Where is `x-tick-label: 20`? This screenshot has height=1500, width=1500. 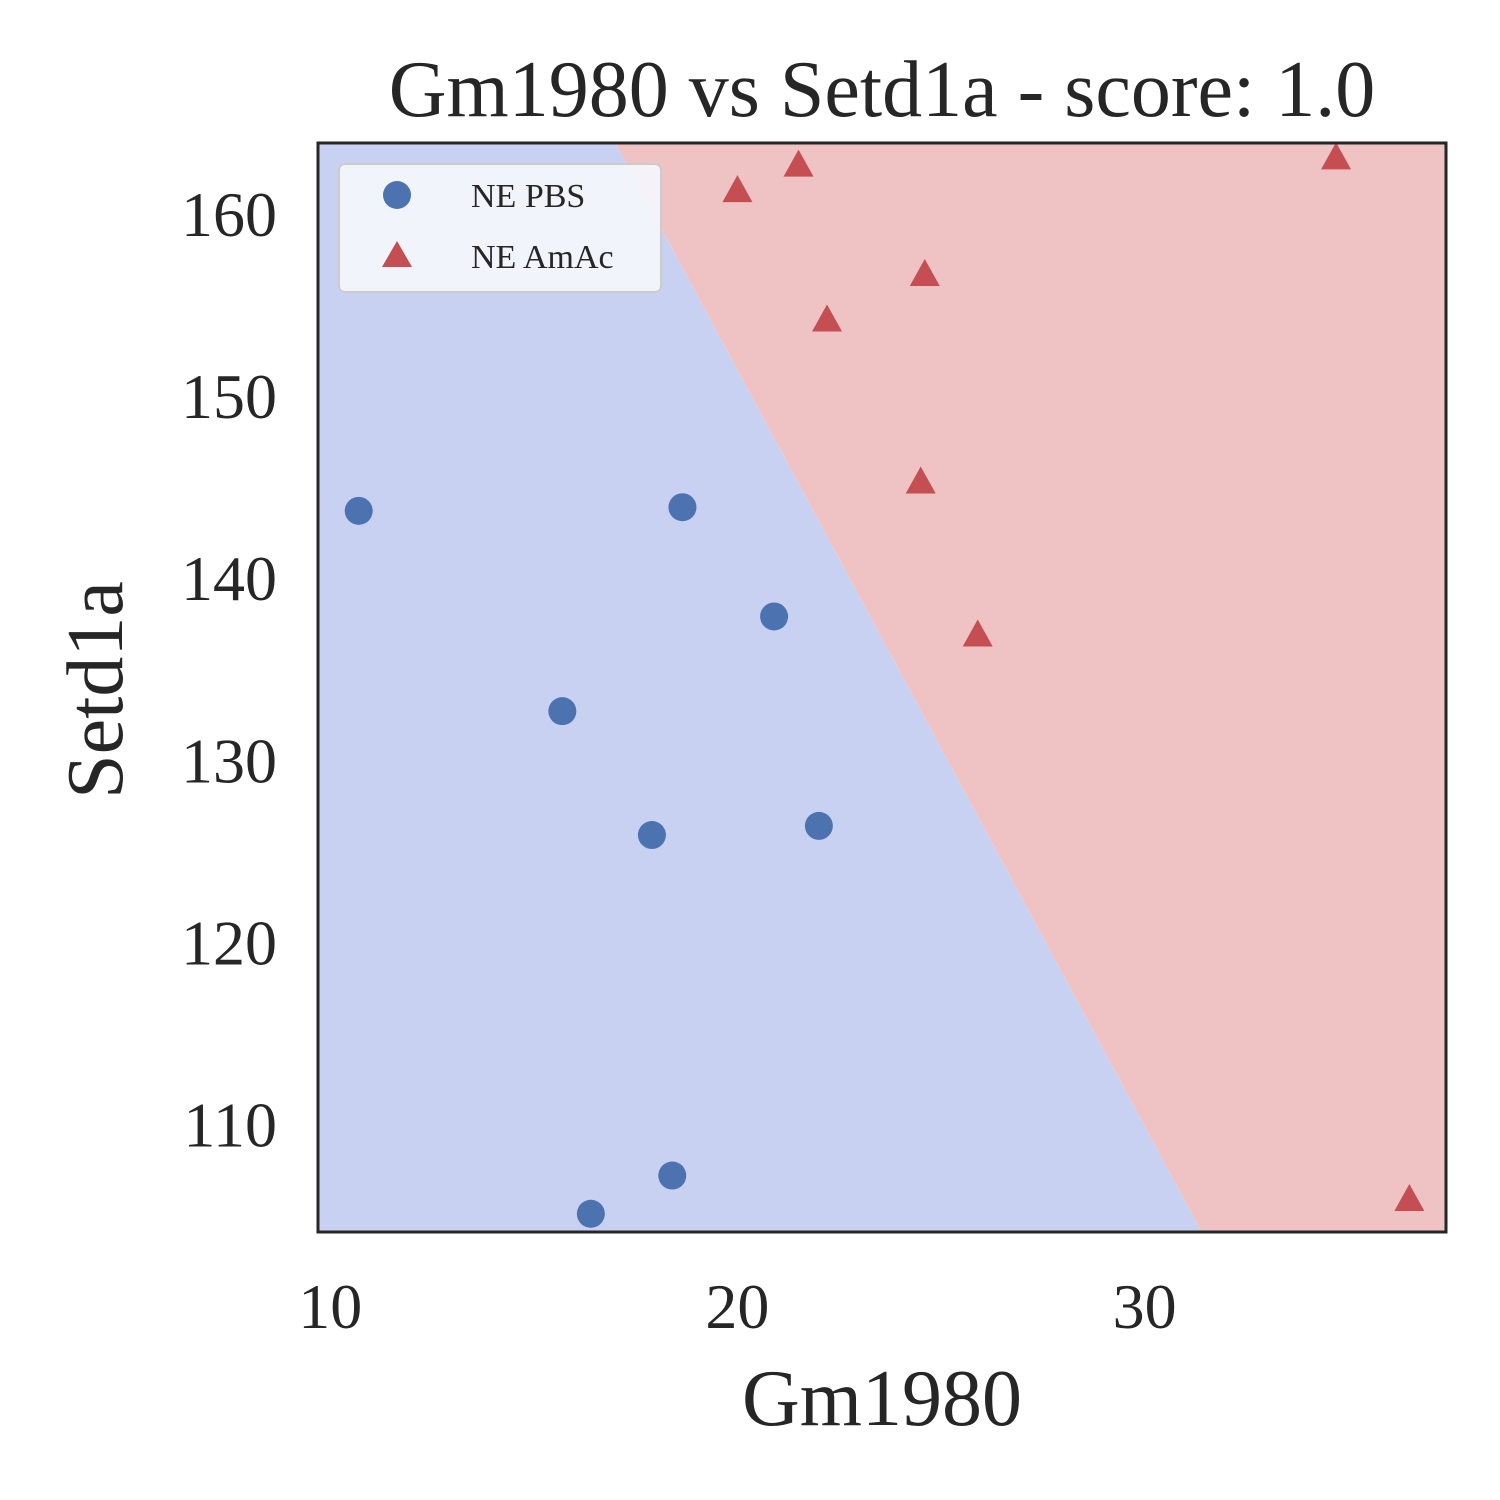 x-tick-label: 20 is located at coordinates (737, 1306).